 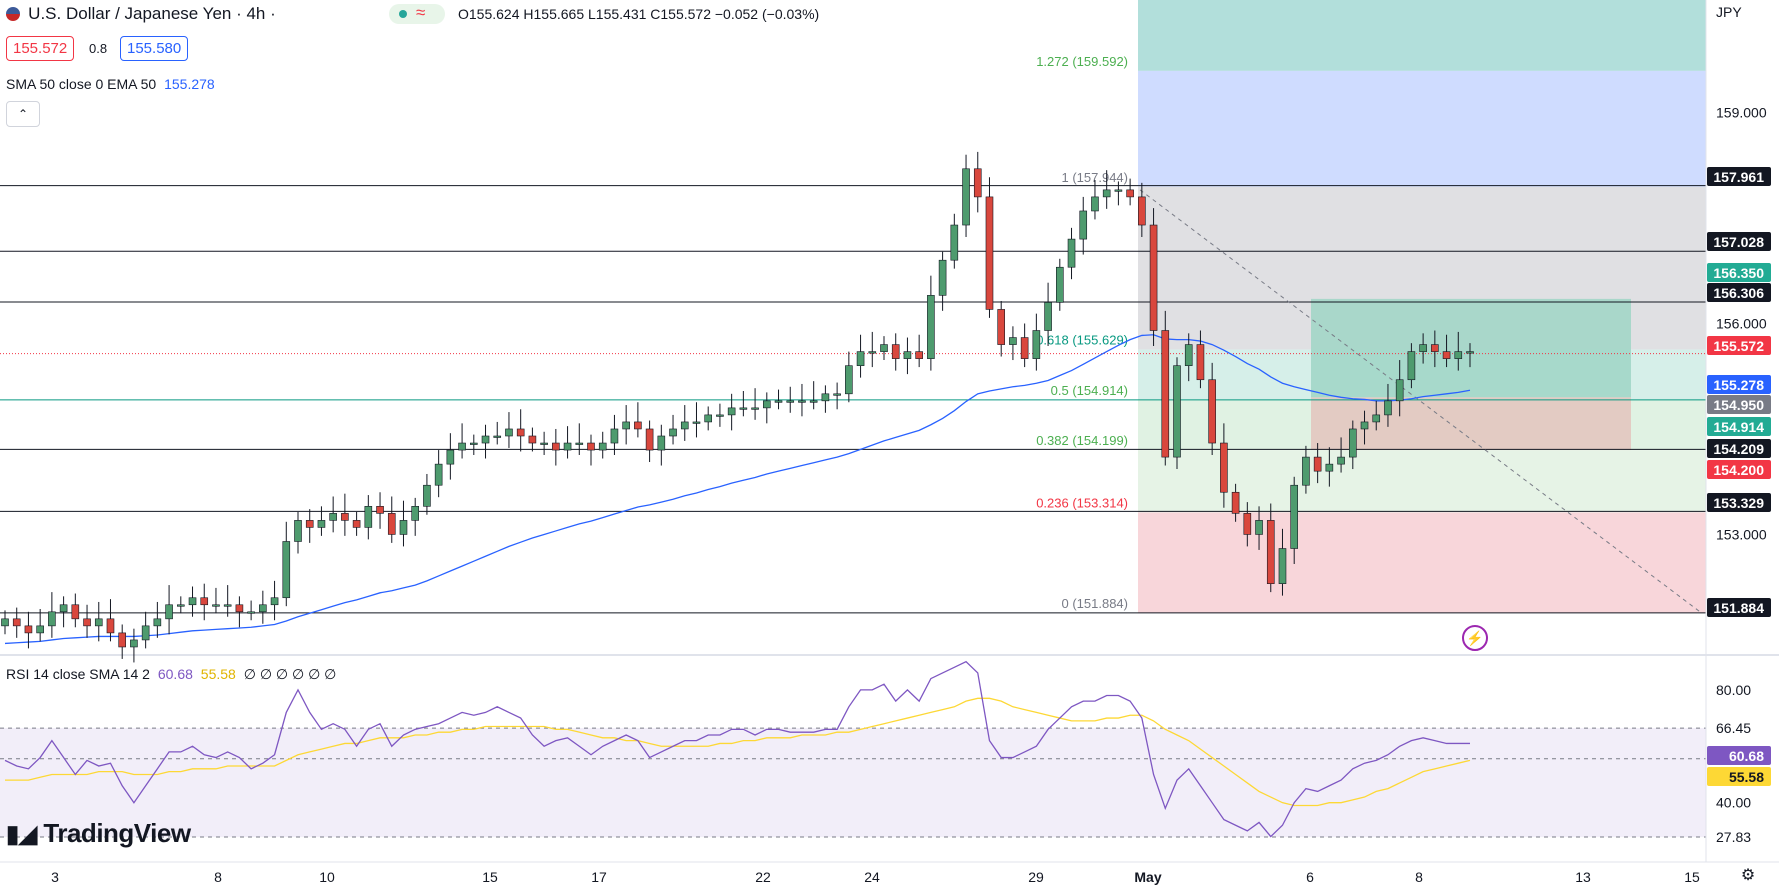 I want to click on rsi-value: 60.68, so click(x=175, y=674).